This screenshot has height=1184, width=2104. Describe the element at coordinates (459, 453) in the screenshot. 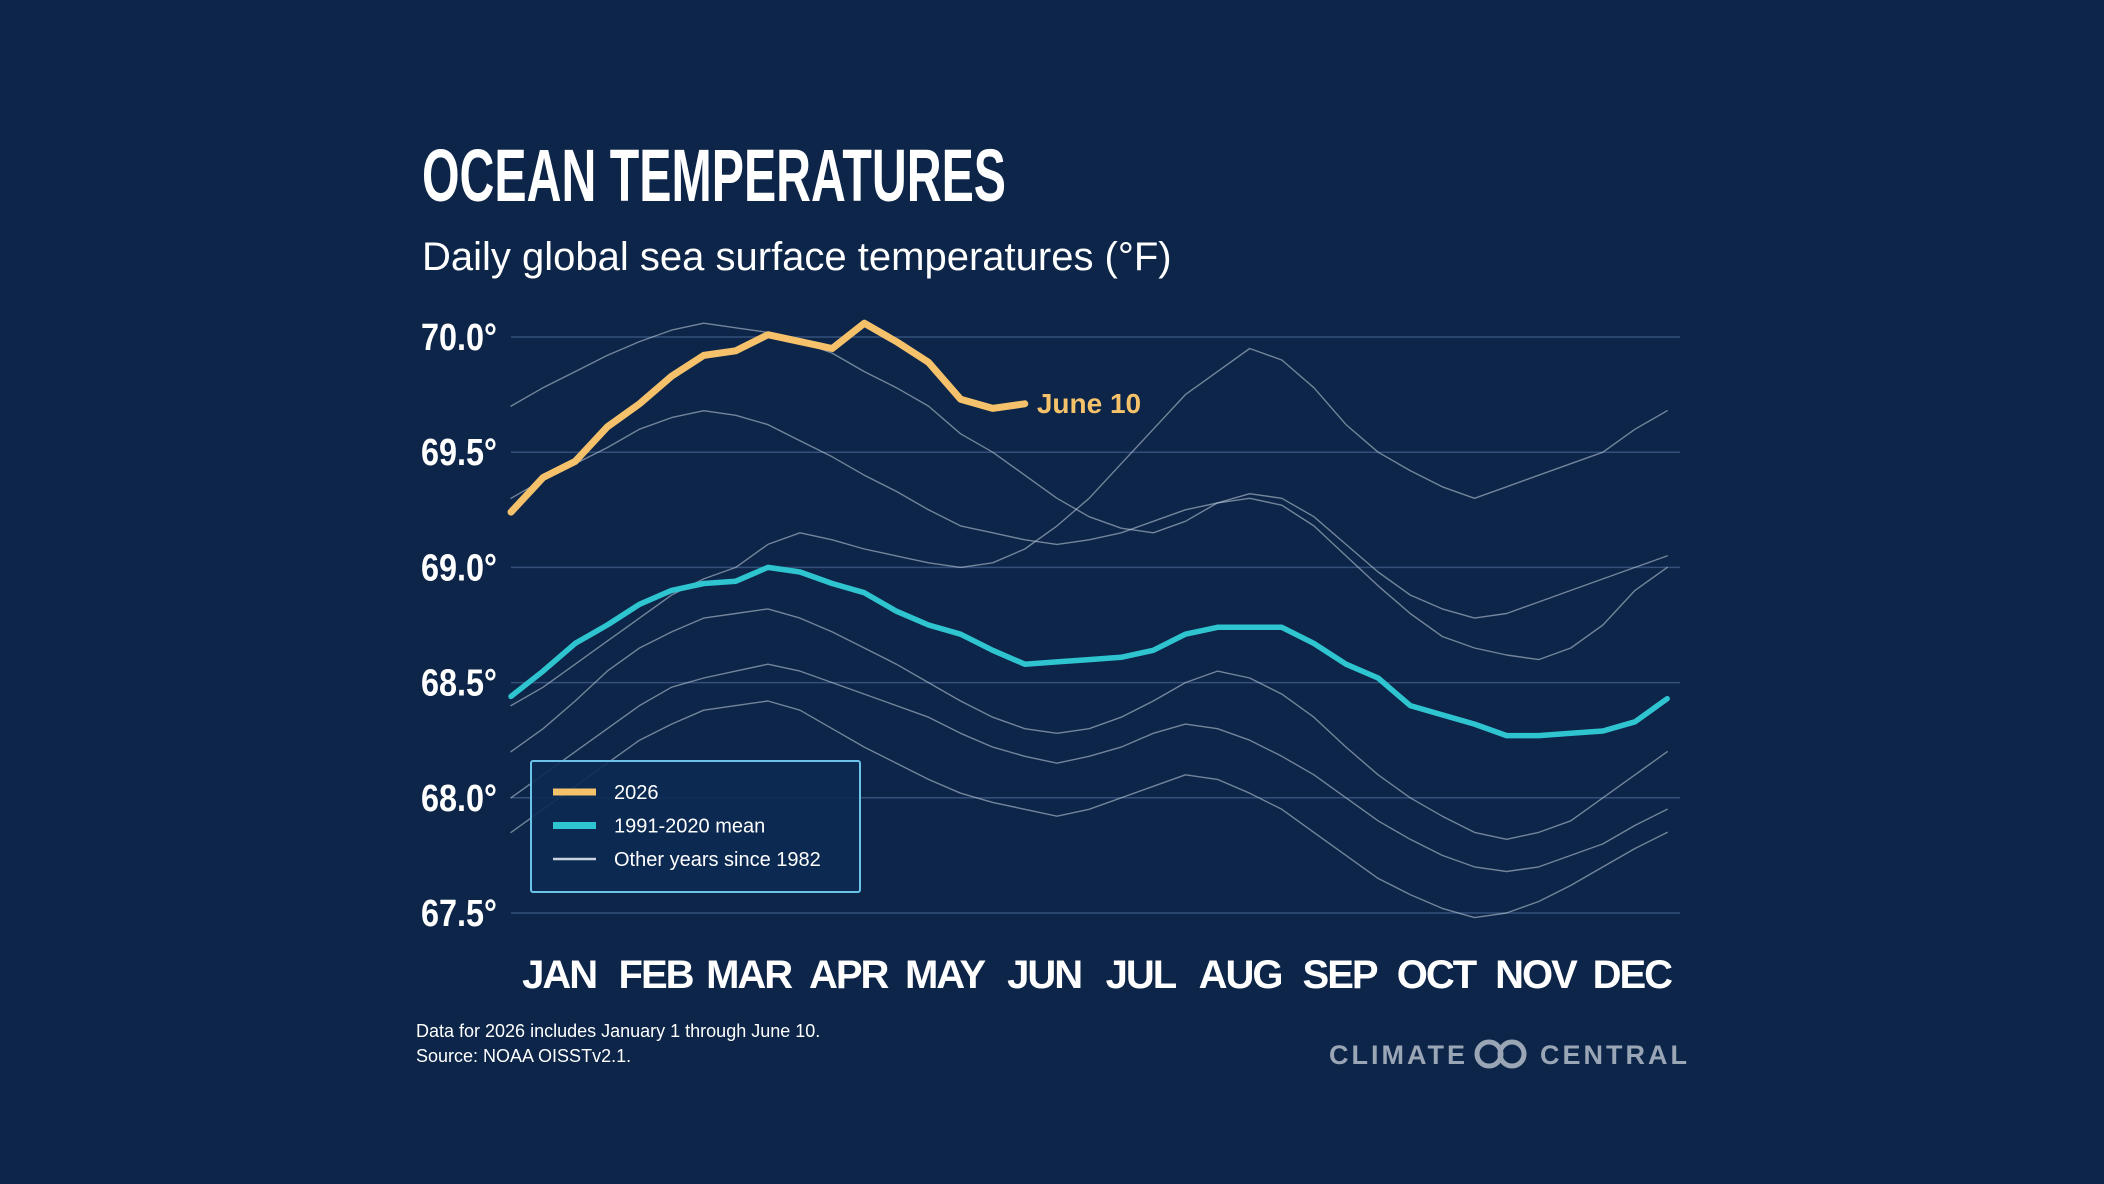

I see `y-tick-label: 69.5°` at that location.